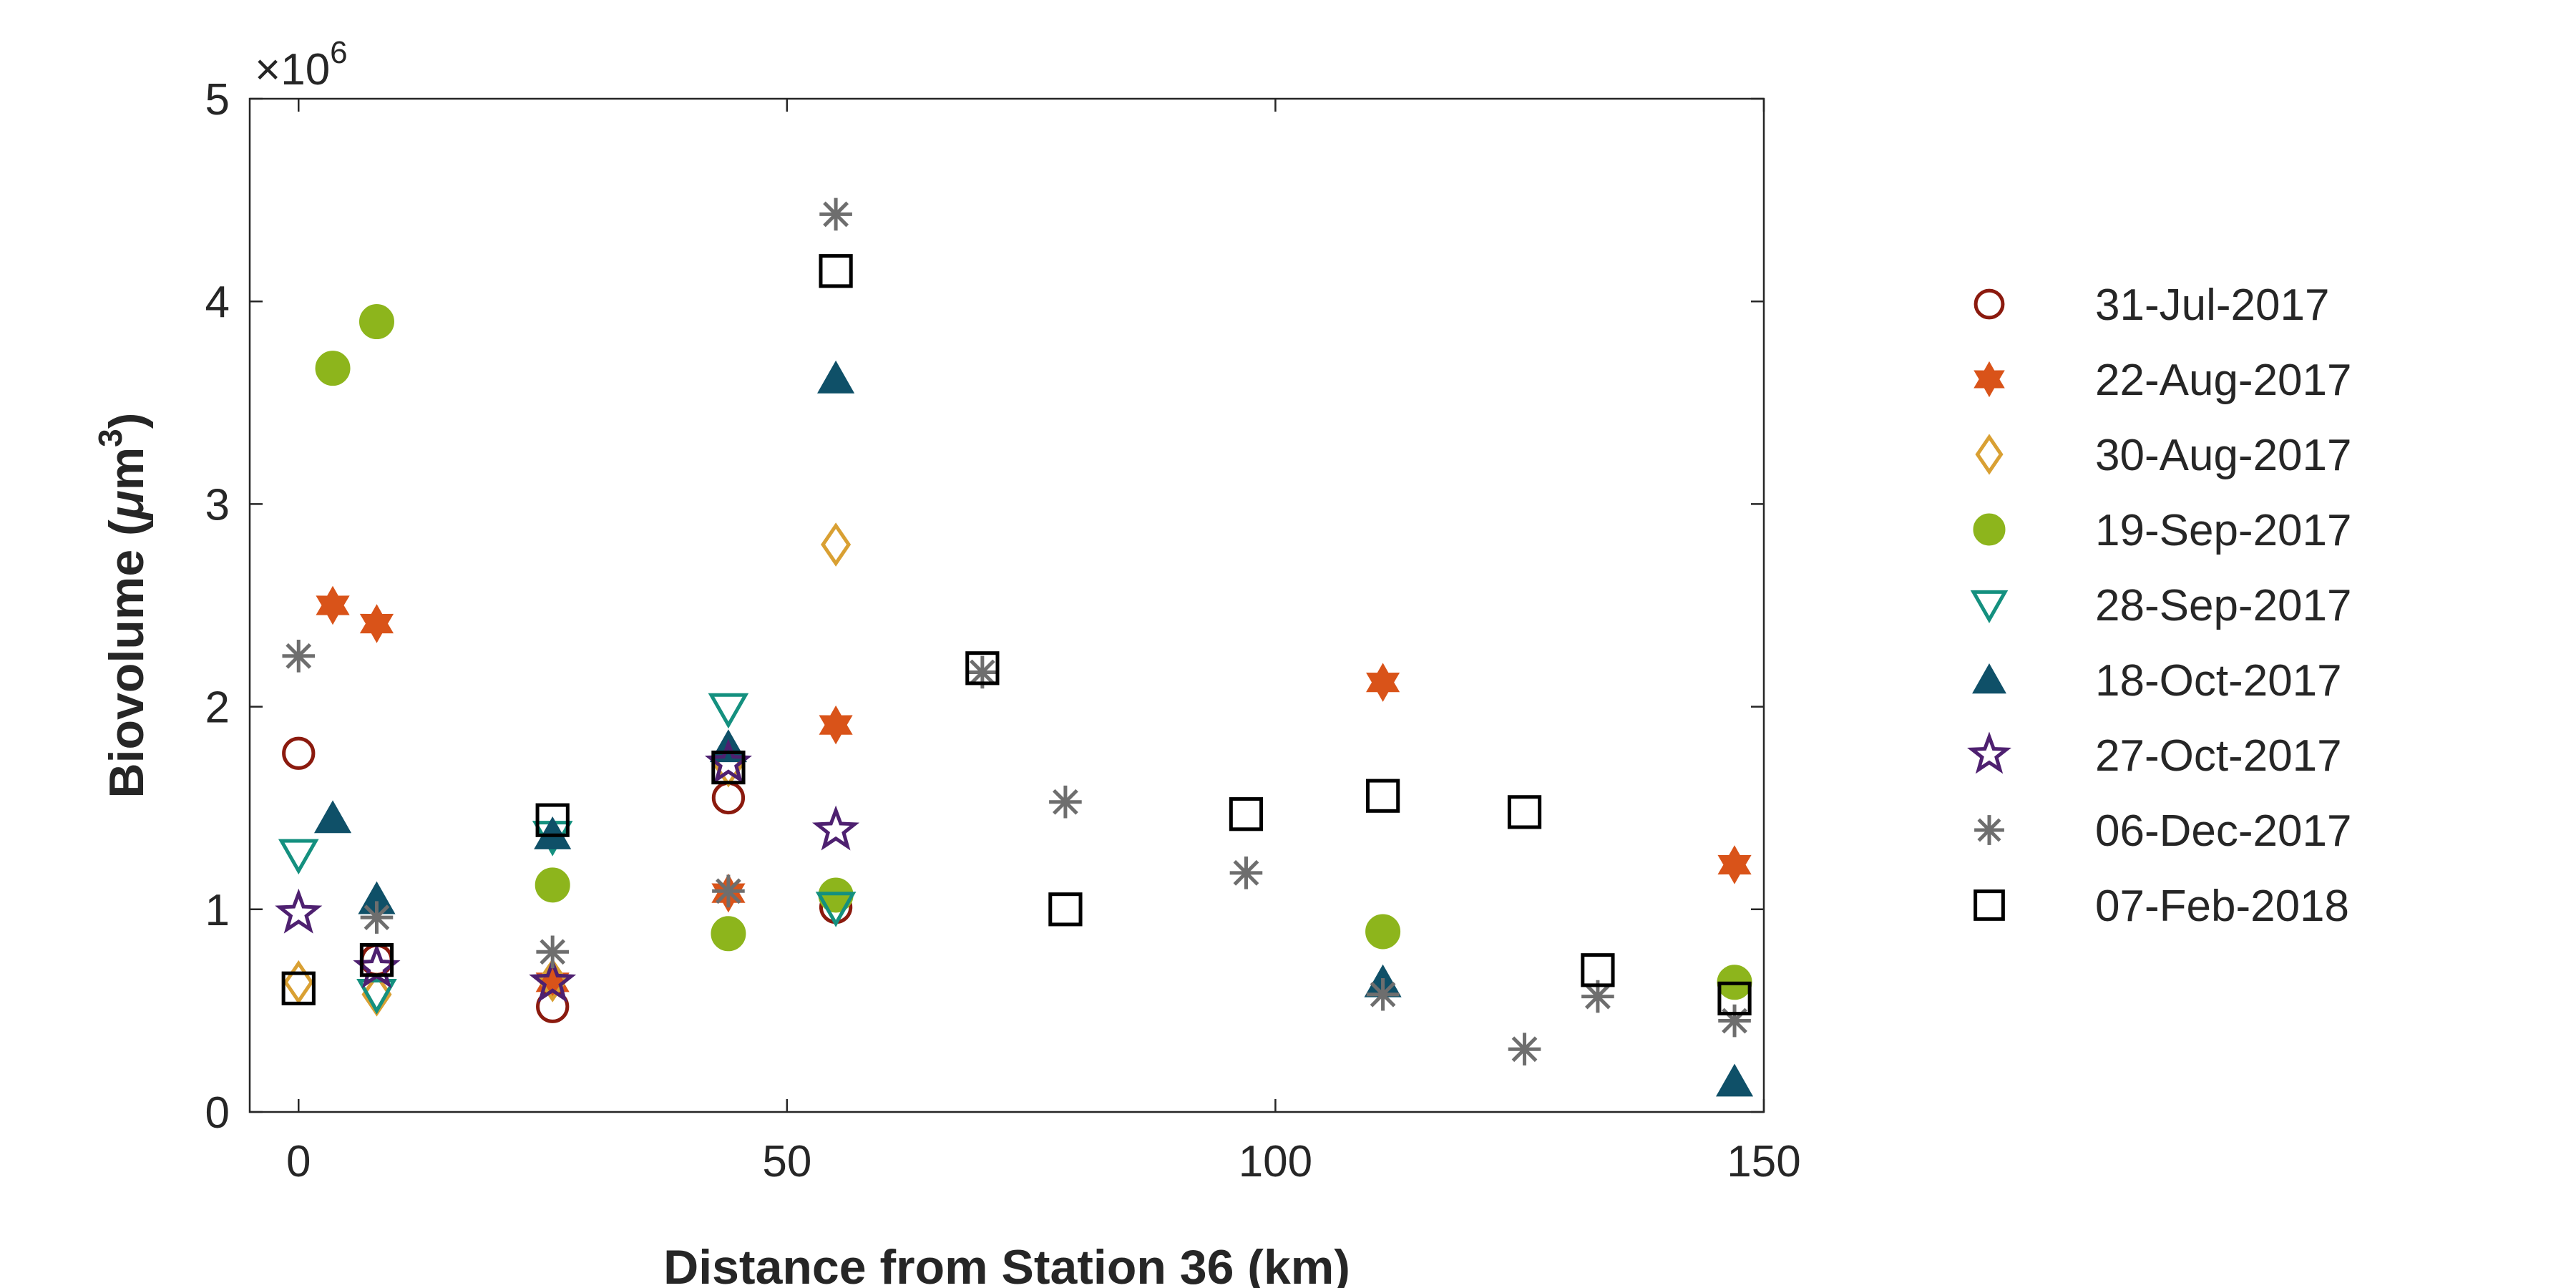  I want to click on legend-label: 06-Dec-2017, so click(2223, 831).